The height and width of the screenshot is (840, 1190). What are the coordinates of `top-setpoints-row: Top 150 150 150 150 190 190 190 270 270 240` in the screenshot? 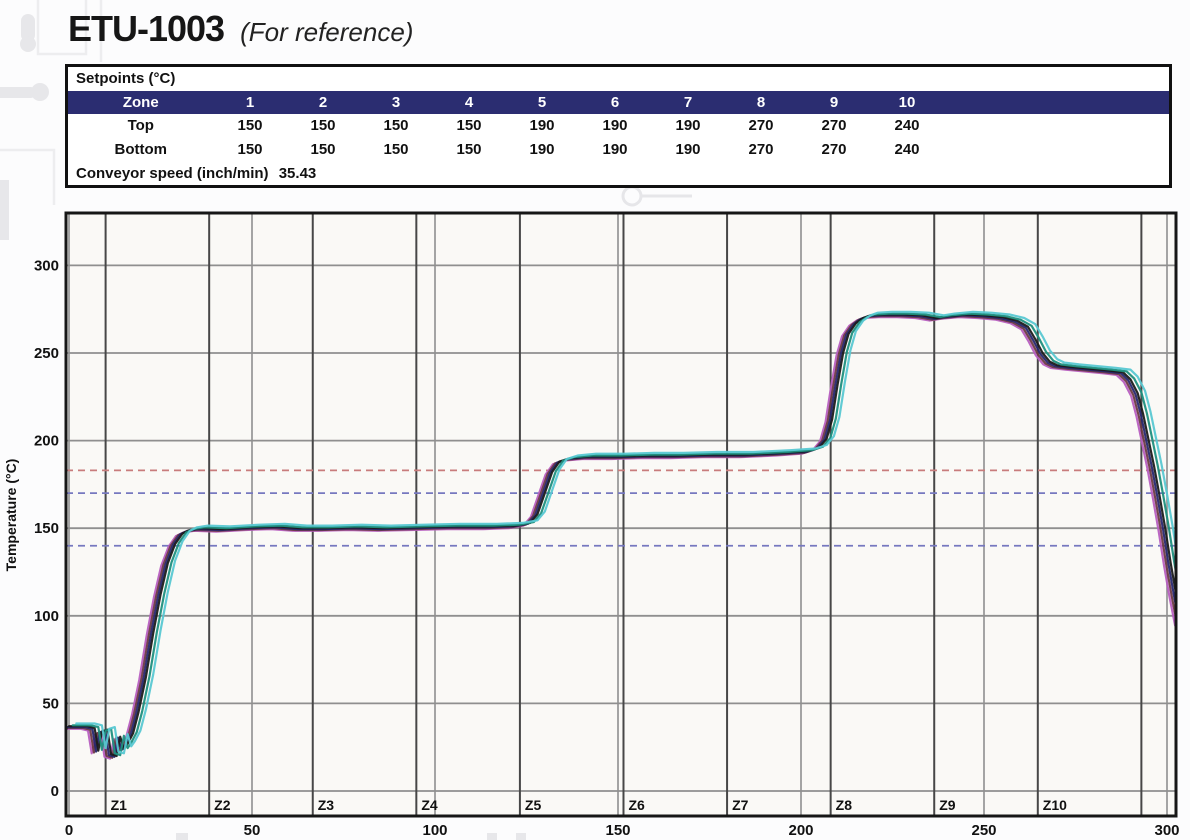 It's located at (619, 126).